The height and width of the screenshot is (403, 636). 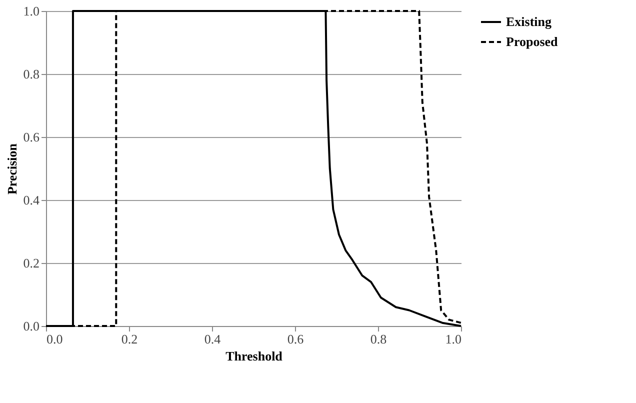 I want to click on x-tick-label: 0.6, so click(x=295, y=339).